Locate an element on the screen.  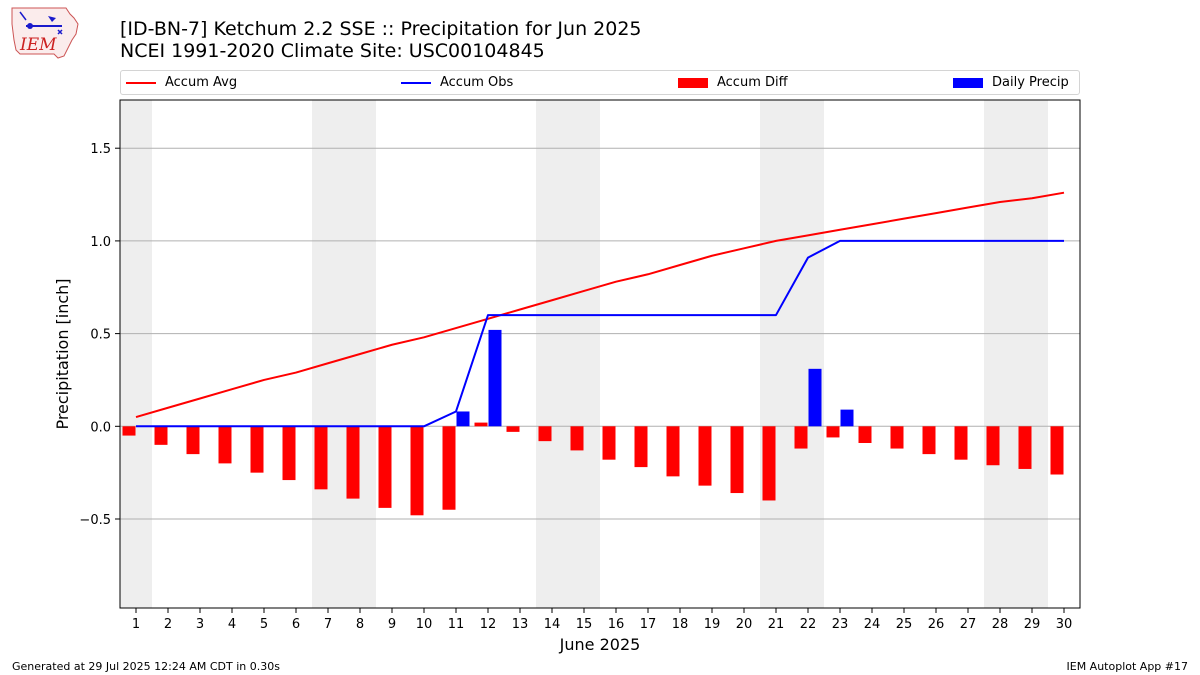
x-tick-label: 13 is located at coordinates (520, 624).